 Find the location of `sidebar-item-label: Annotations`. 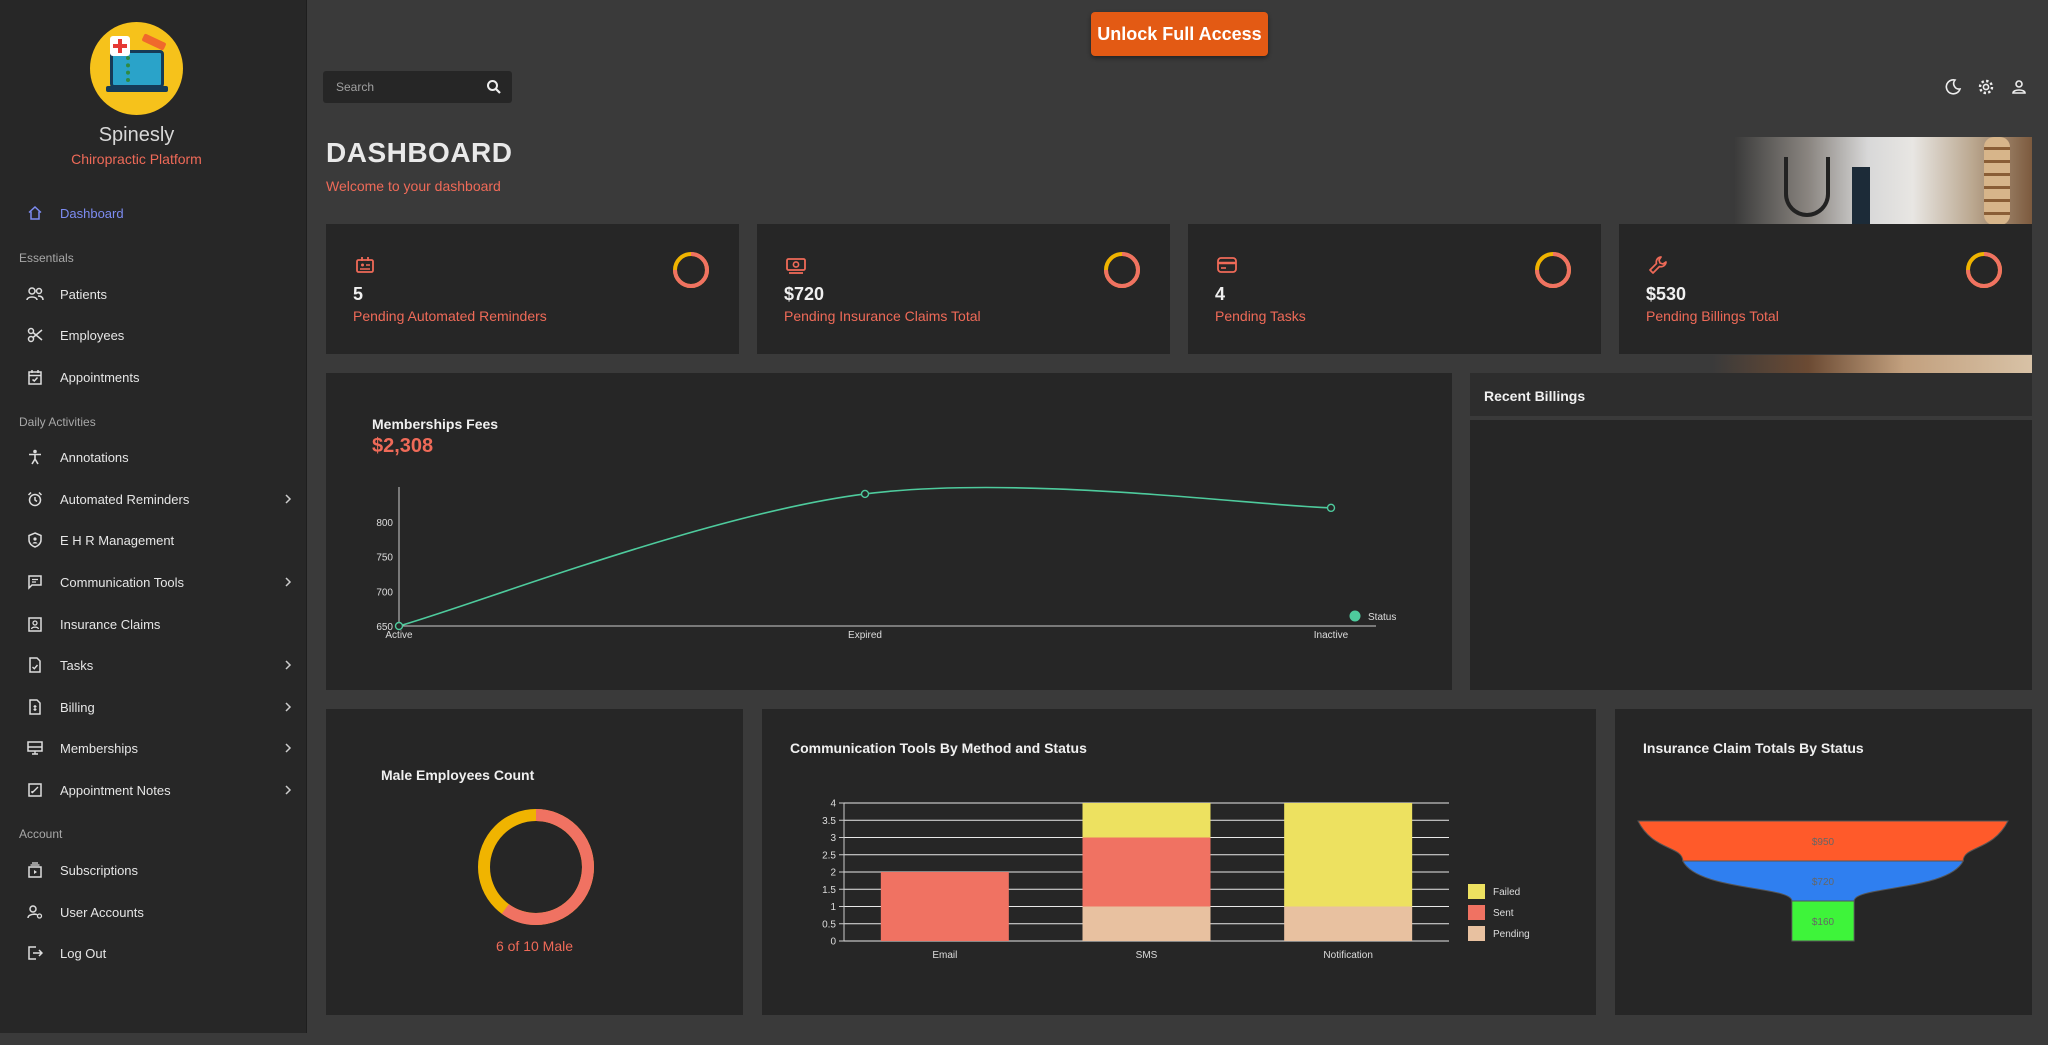

sidebar-item-label: Annotations is located at coordinates (94, 457).